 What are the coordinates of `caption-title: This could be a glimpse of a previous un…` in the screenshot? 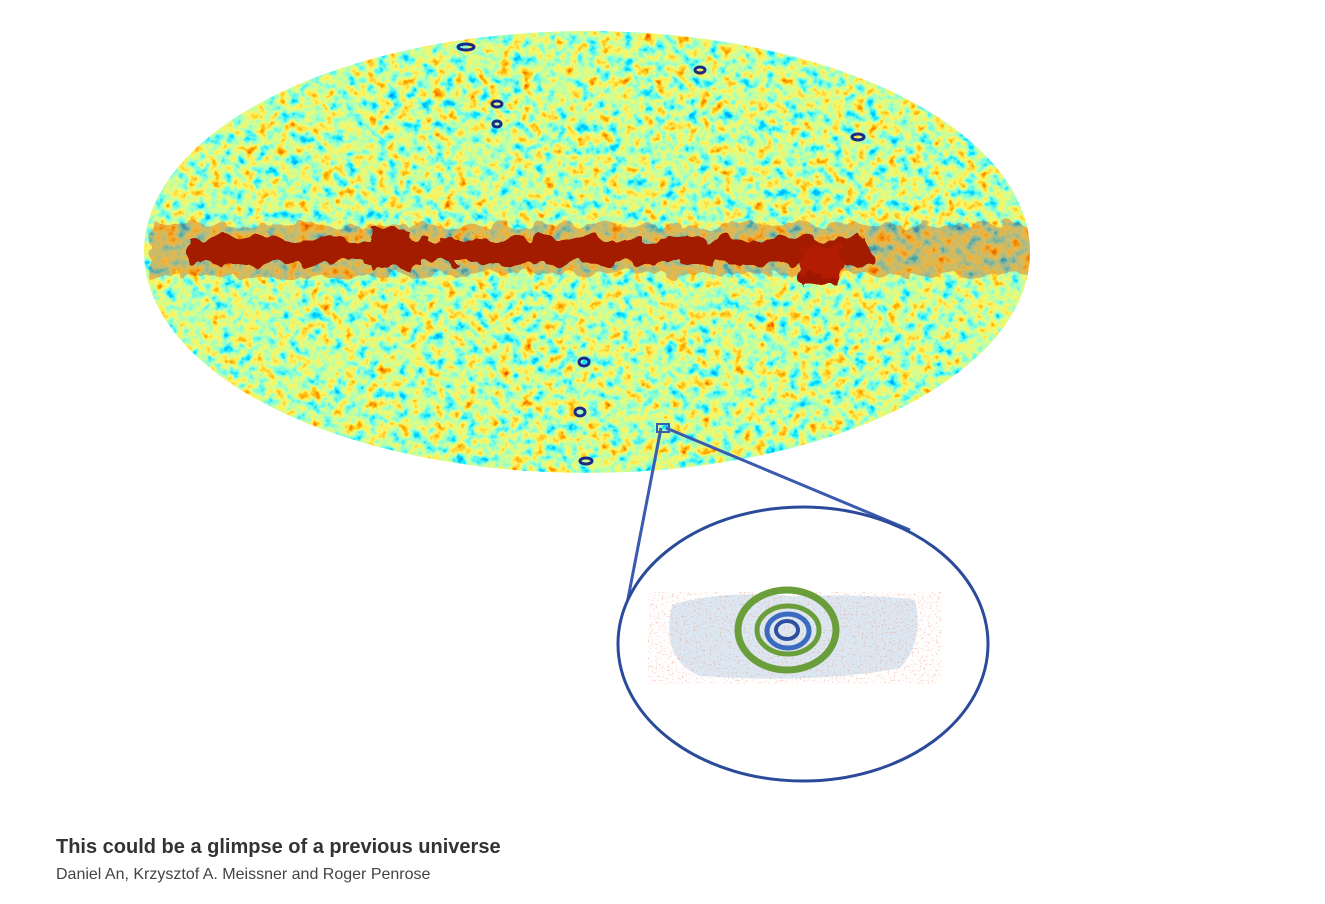 It's located at (278, 847).